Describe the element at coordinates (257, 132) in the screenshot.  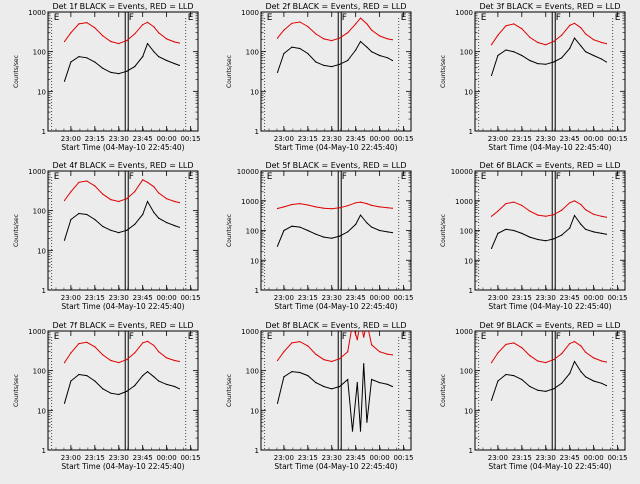
I see `y-tick-label: 1` at that location.